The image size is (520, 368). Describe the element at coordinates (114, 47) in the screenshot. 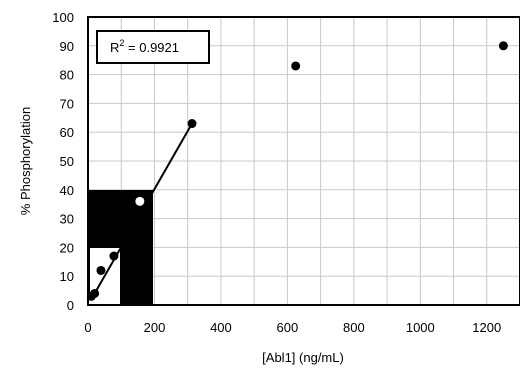

I see `r2-label: R` at that location.